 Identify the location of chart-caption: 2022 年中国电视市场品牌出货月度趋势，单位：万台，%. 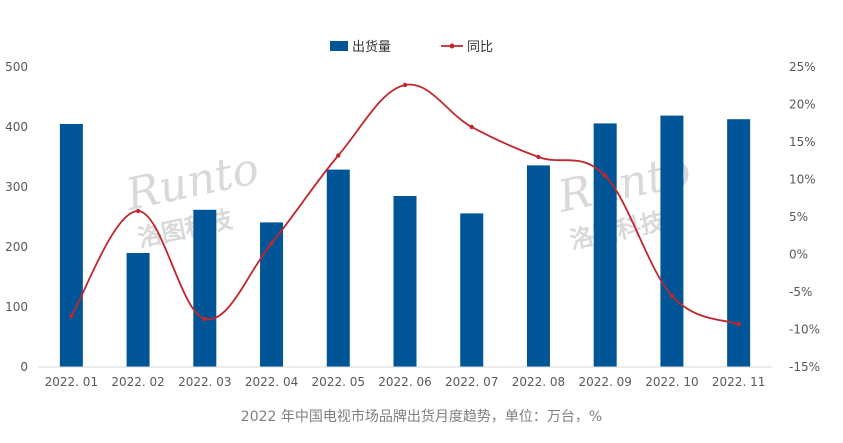
(421, 417).